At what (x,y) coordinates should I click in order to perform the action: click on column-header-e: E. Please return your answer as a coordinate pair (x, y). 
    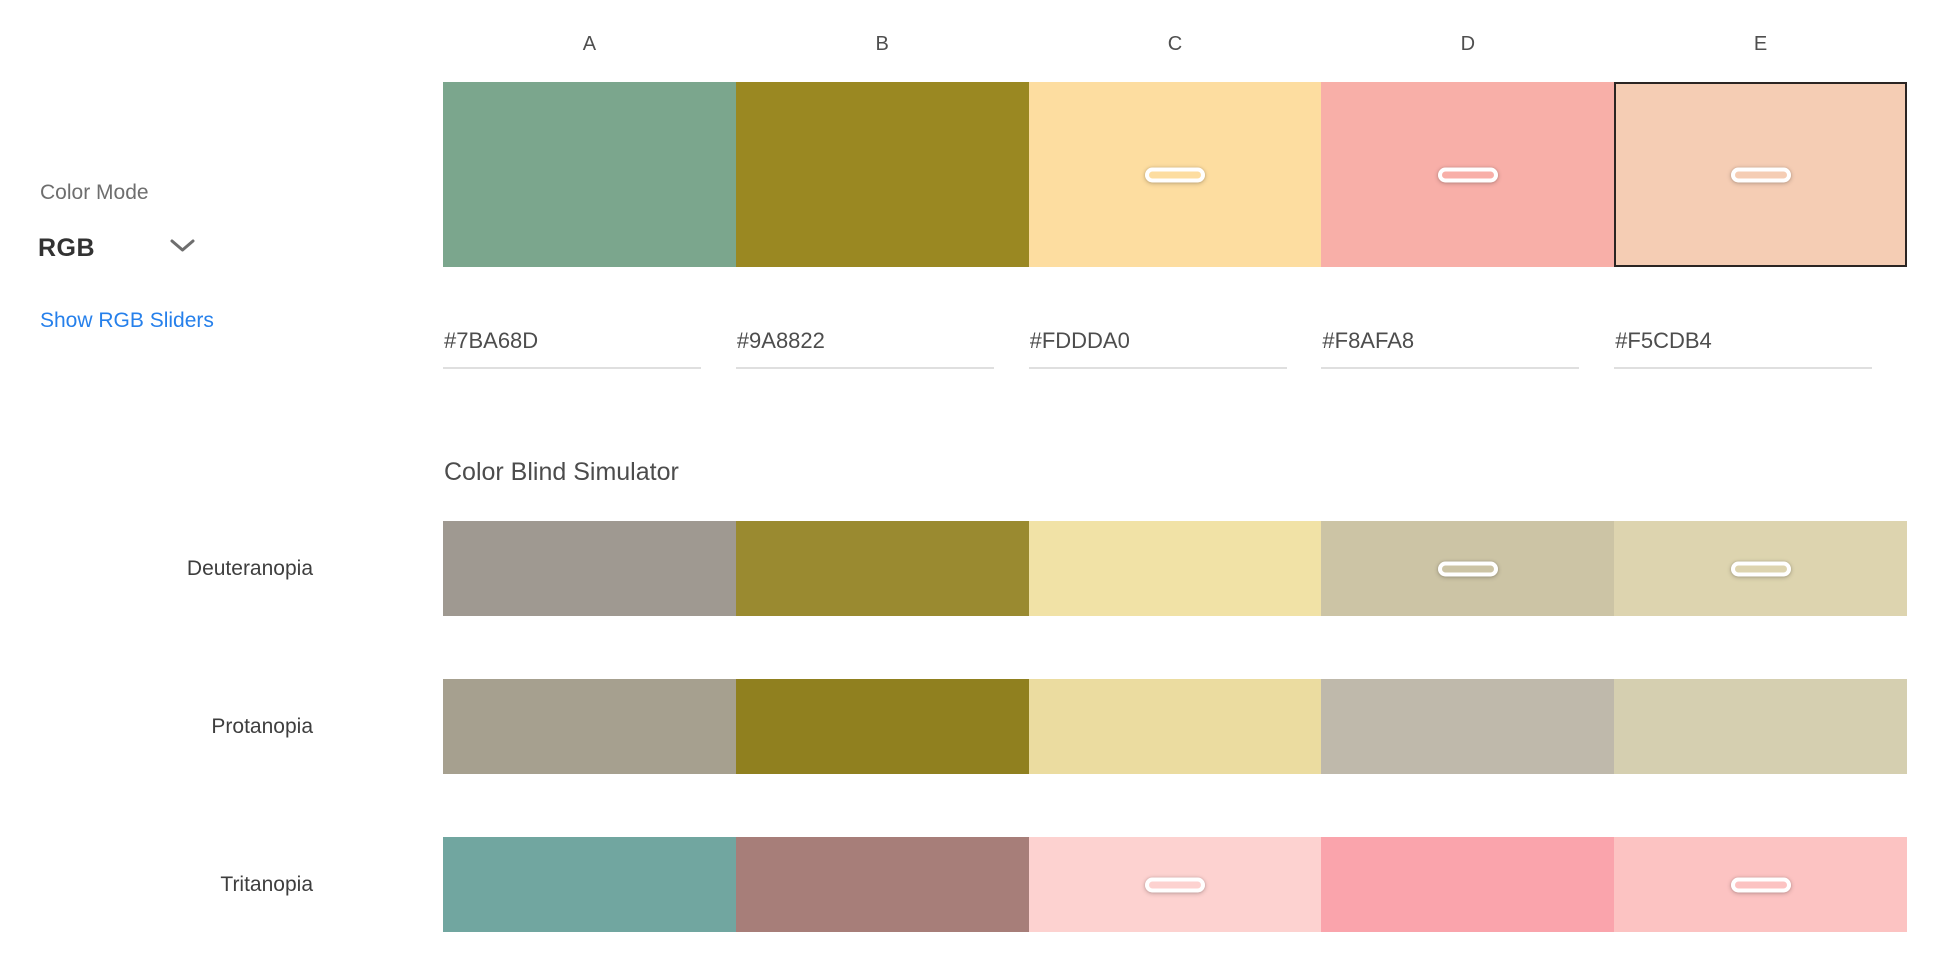
    Looking at the image, I should click on (1760, 44).